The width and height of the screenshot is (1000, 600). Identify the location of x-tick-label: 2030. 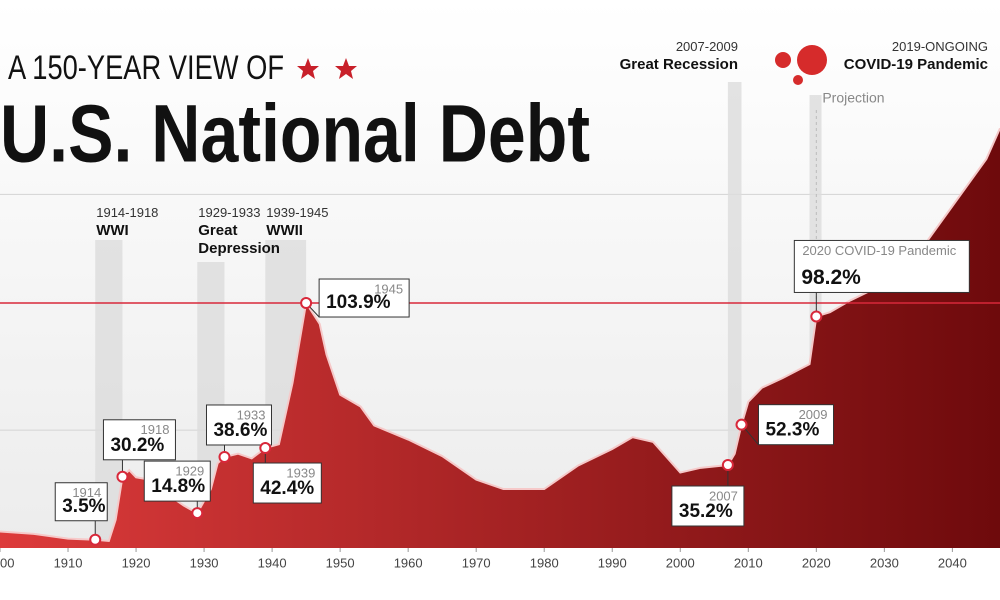
(884, 562).